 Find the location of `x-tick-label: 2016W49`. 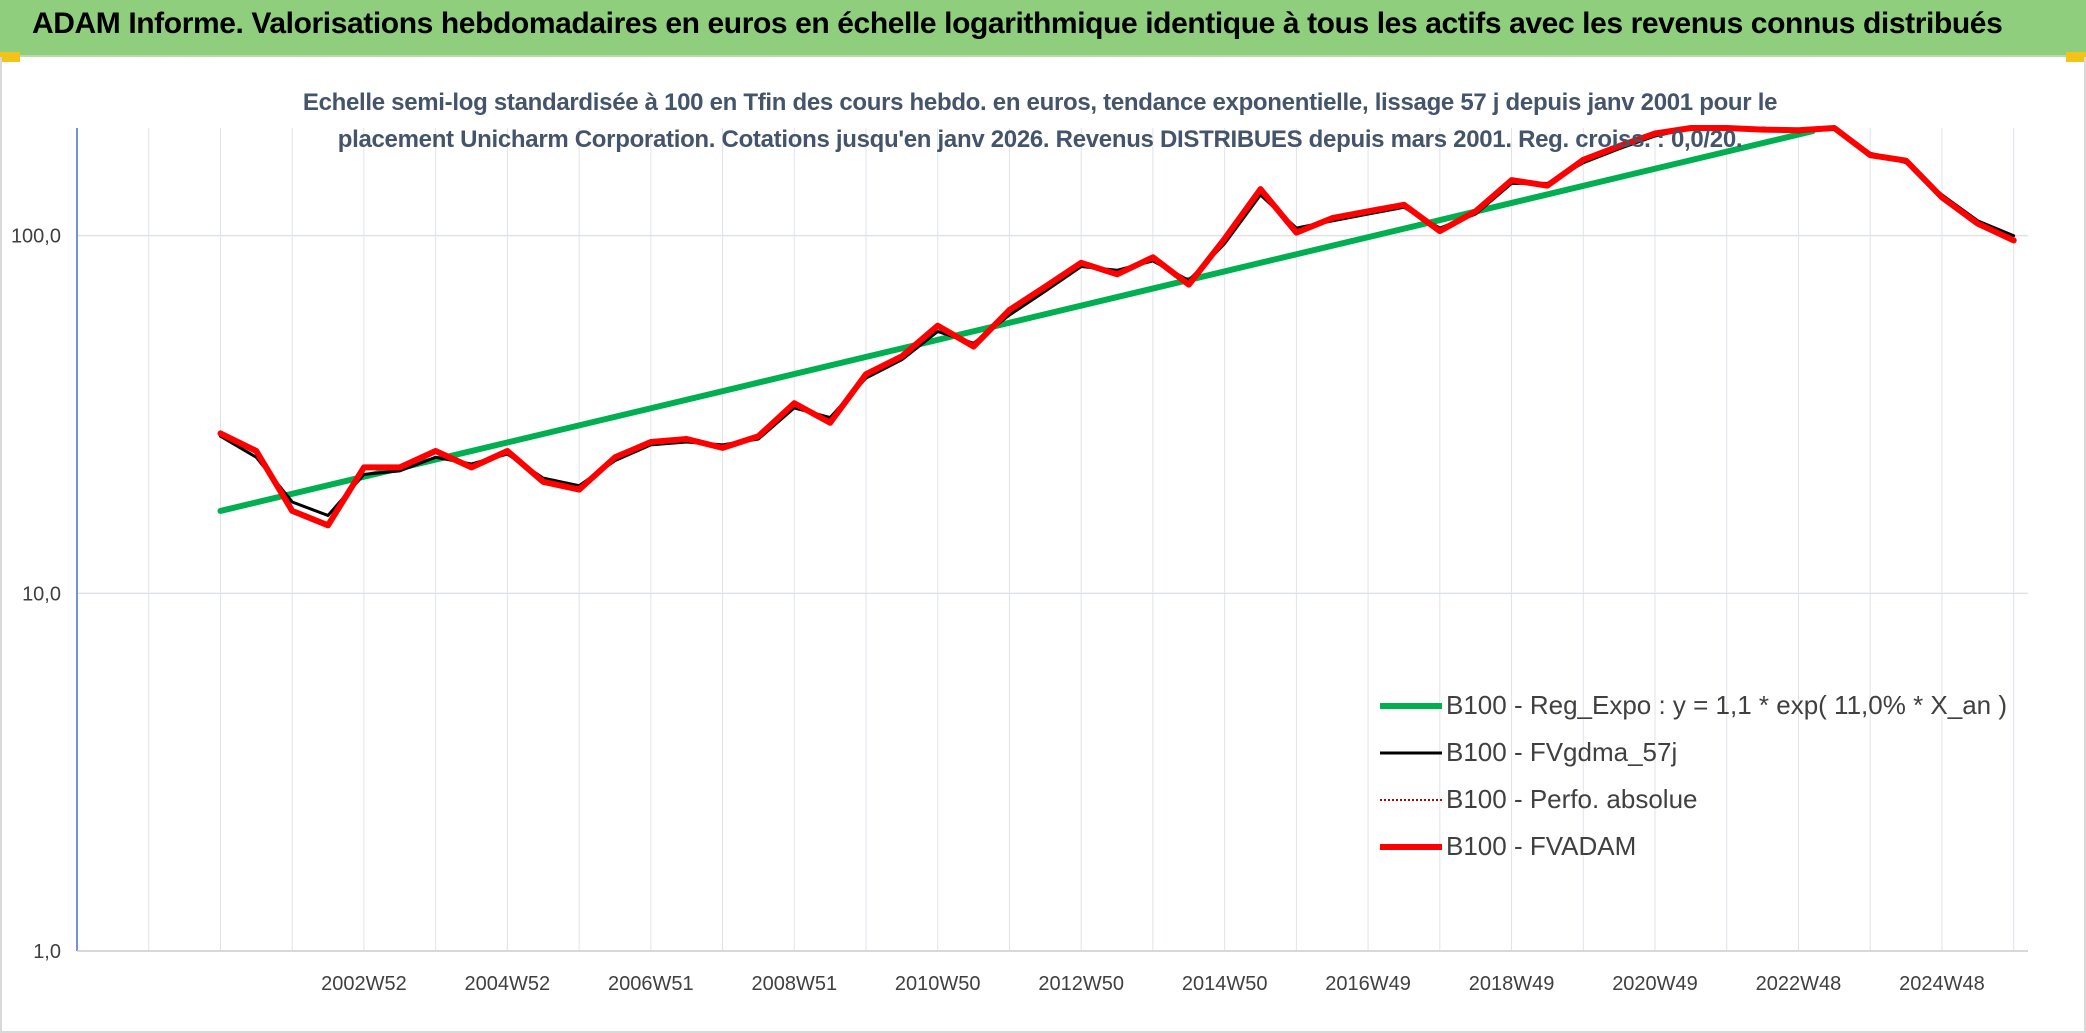

x-tick-label: 2016W49 is located at coordinates (1368, 984).